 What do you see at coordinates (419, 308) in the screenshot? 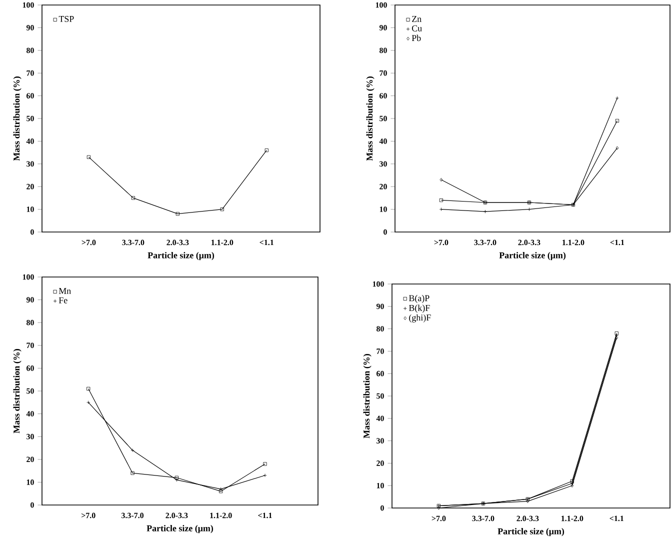
I see `legend-label: B(k)F` at bounding box center [419, 308].